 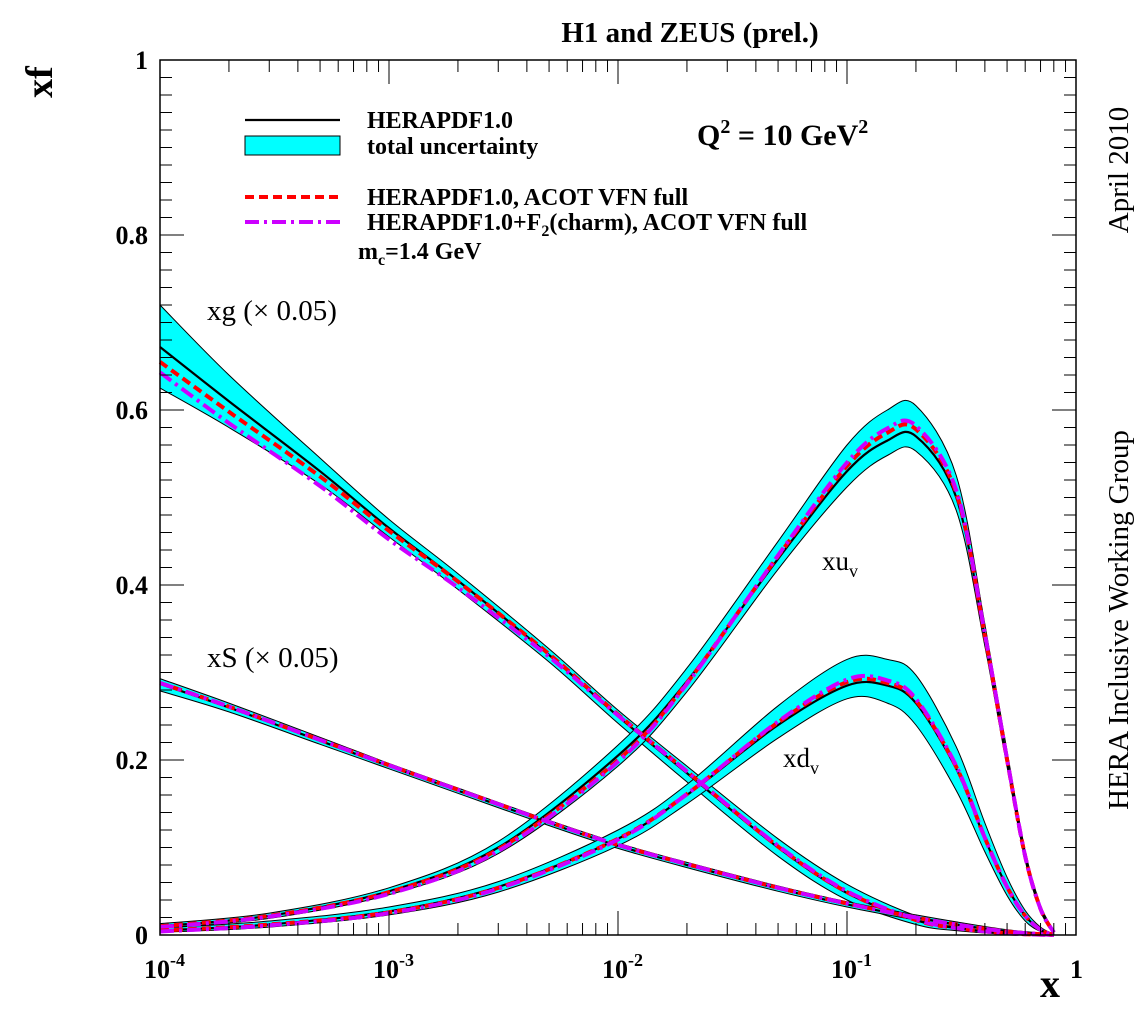 What do you see at coordinates (851, 967) in the screenshot?
I see `x-tick-label: 10⁻¹` at bounding box center [851, 967].